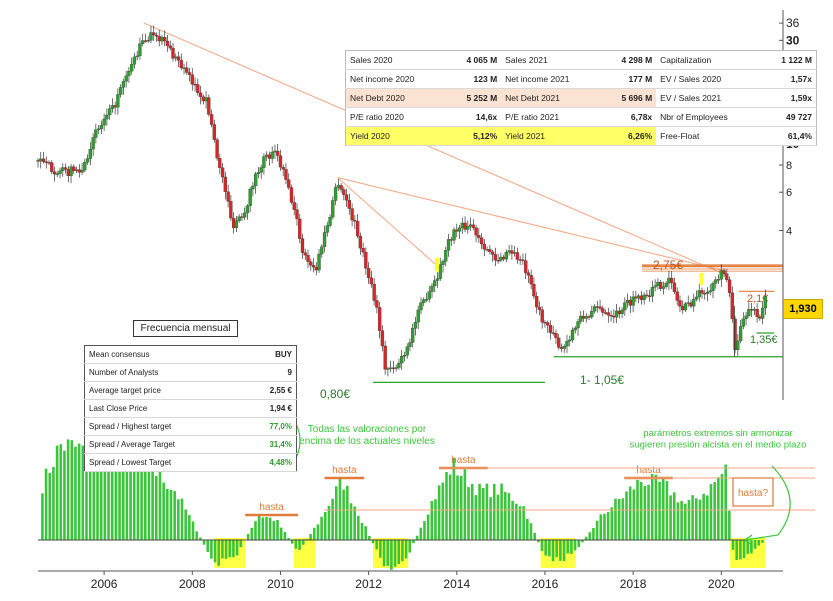 Image resolution: width=833 pixels, height=601 pixels. What do you see at coordinates (436, 264) in the screenshot?
I see `highlight-mark` at bounding box center [436, 264].